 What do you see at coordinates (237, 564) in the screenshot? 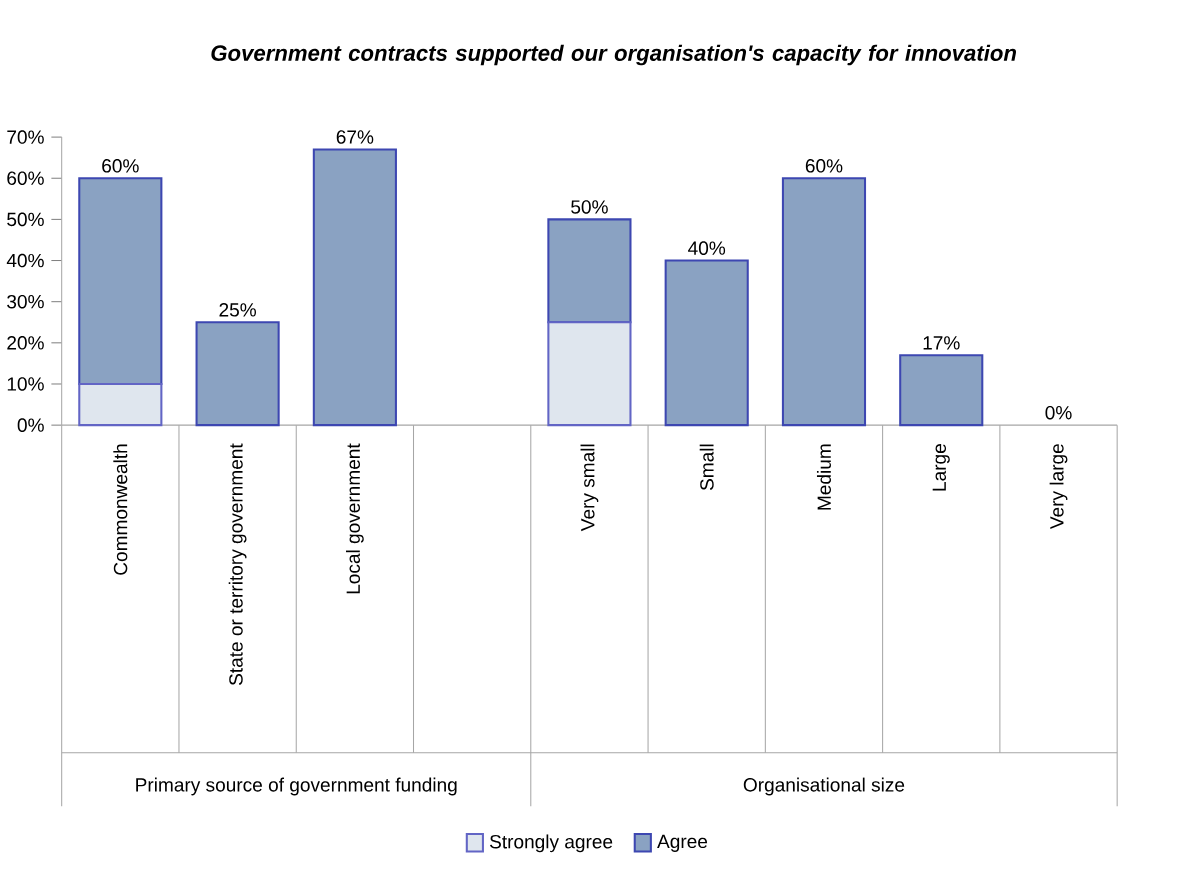
I see `x-tick-label: State or territory government` at bounding box center [237, 564].